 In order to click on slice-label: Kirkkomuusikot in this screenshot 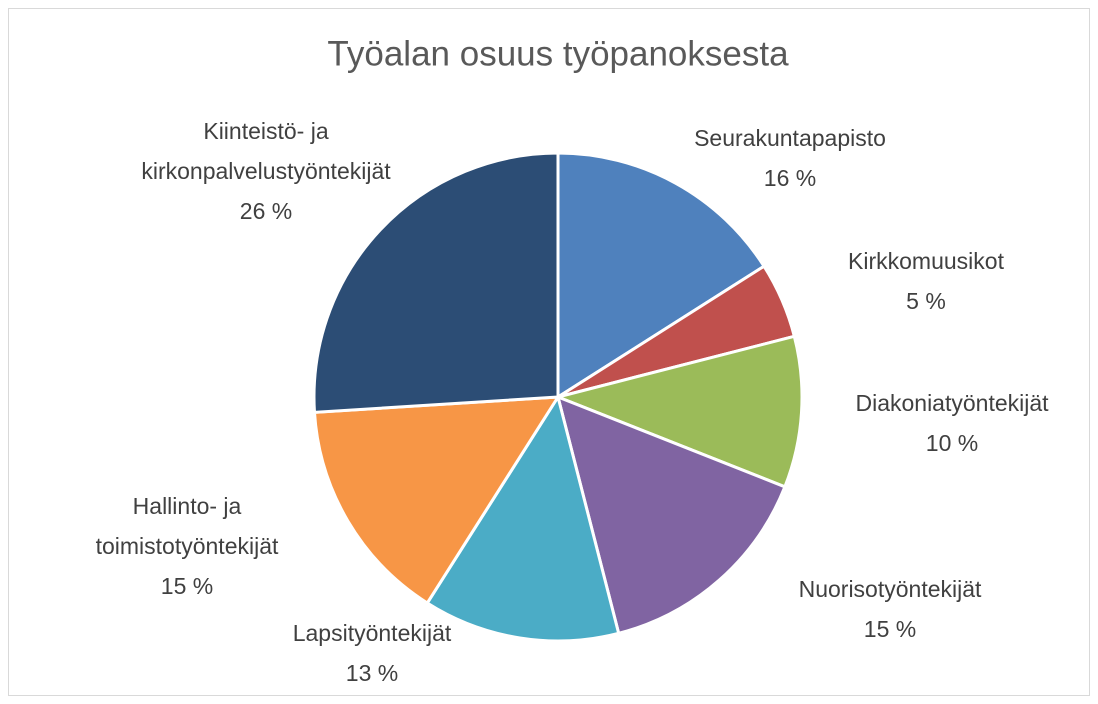, I will do `click(926, 261)`.